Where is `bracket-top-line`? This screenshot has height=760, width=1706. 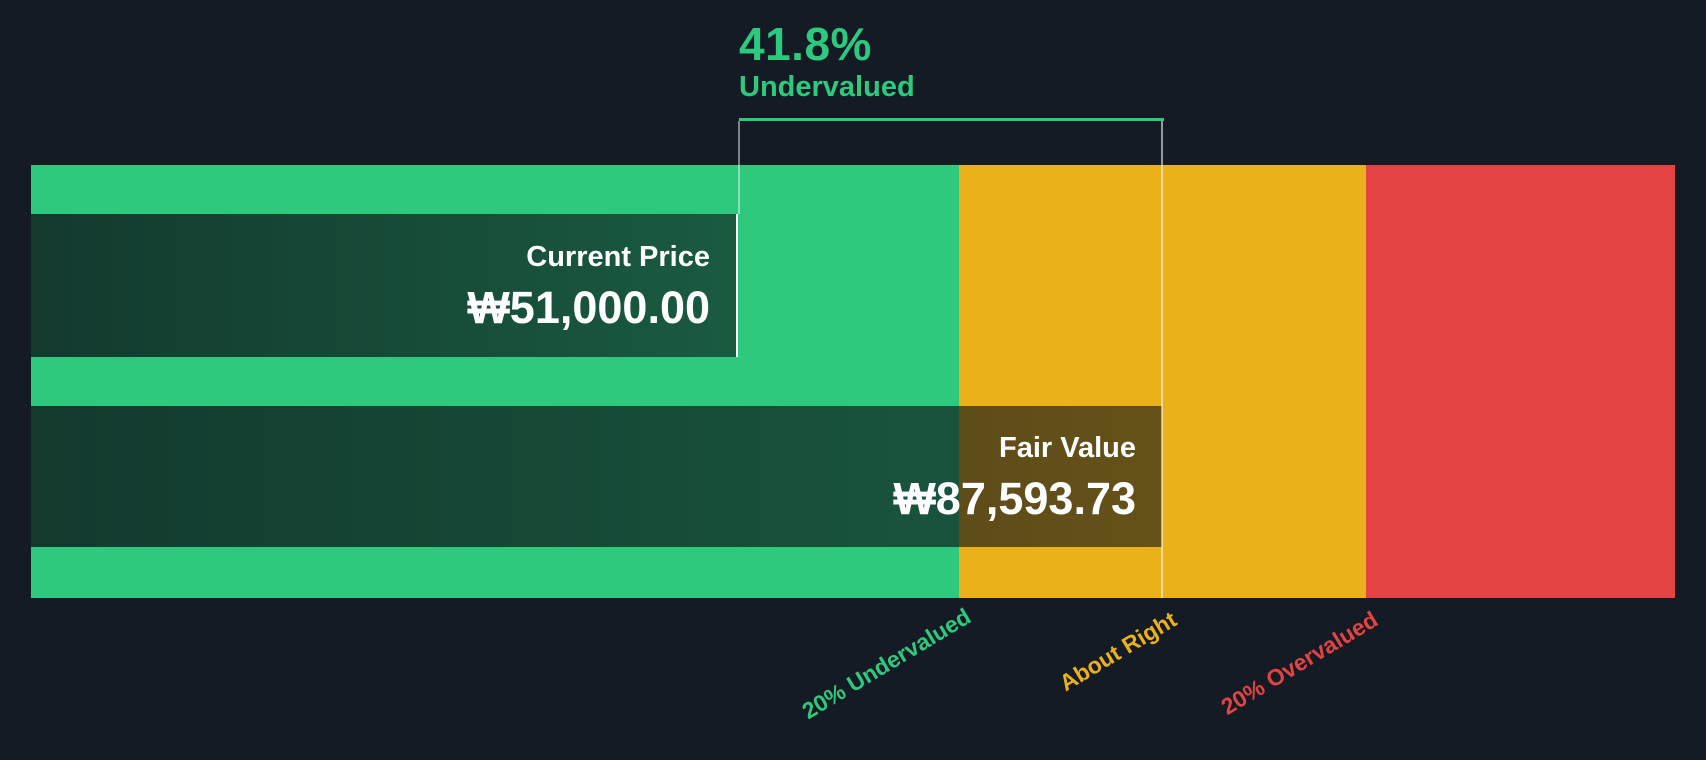
bracket-top-line is located at coordinates (951, 119).